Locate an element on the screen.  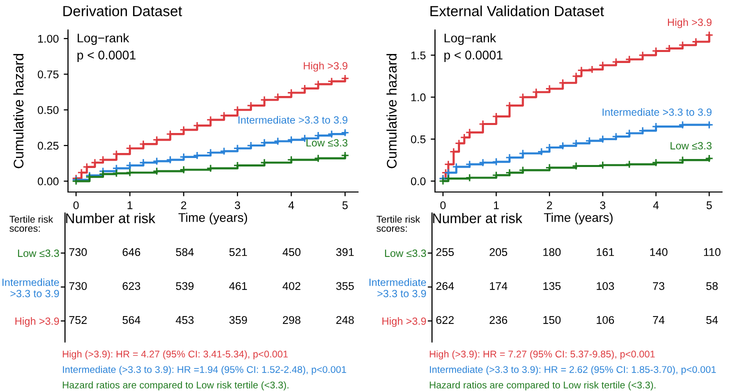
text: 752 is located at coordinates (78, 320).